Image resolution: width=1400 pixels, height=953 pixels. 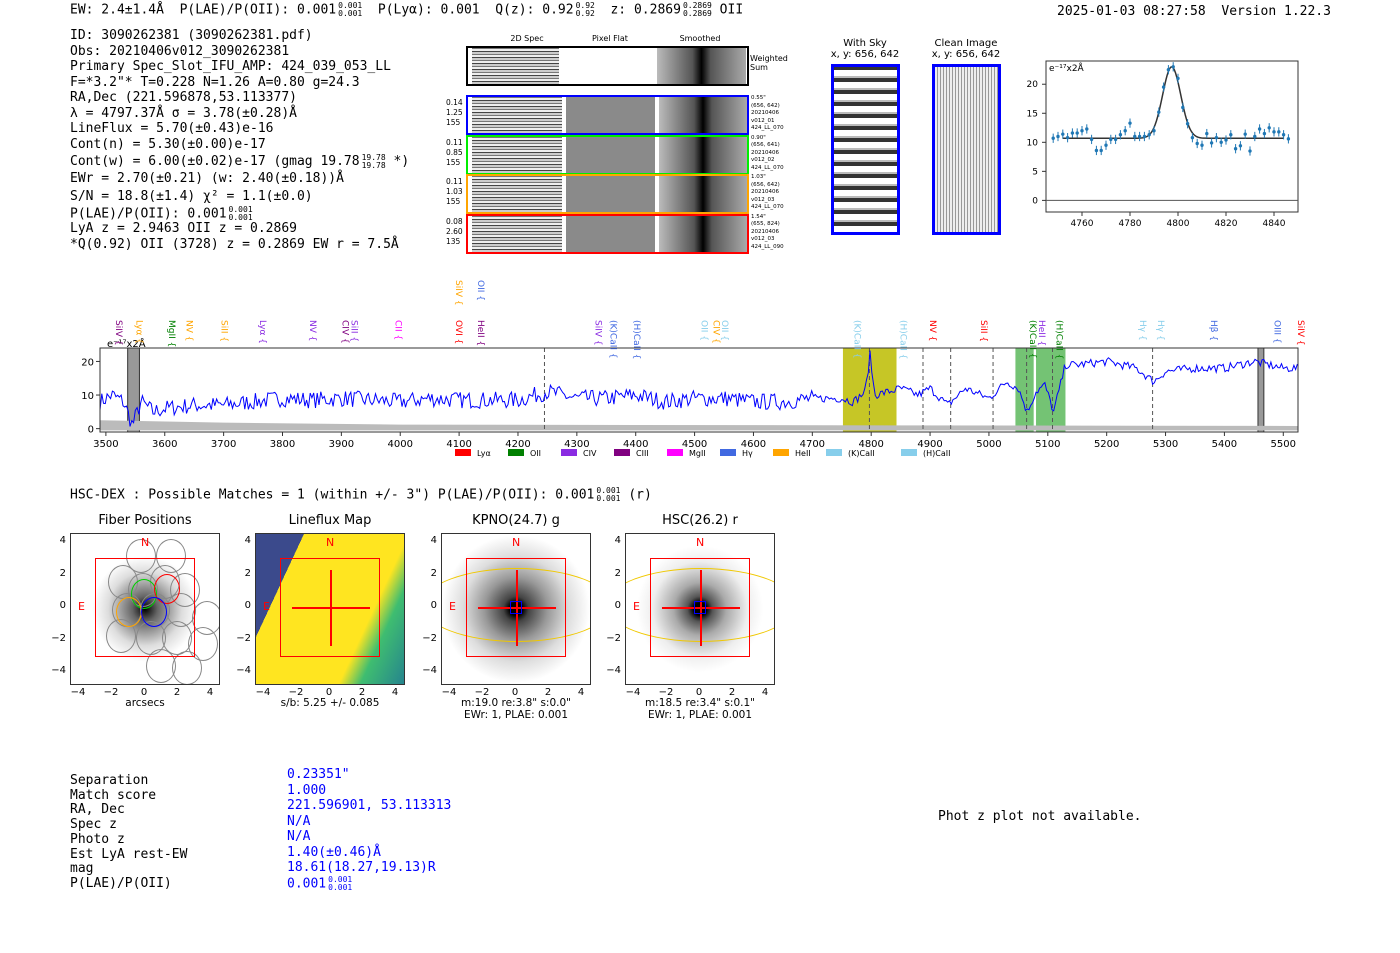 What do you see at coordinates (171, 333) in the screenshot?
I see `line-label: MgII {` at bounding box center [171, 333].